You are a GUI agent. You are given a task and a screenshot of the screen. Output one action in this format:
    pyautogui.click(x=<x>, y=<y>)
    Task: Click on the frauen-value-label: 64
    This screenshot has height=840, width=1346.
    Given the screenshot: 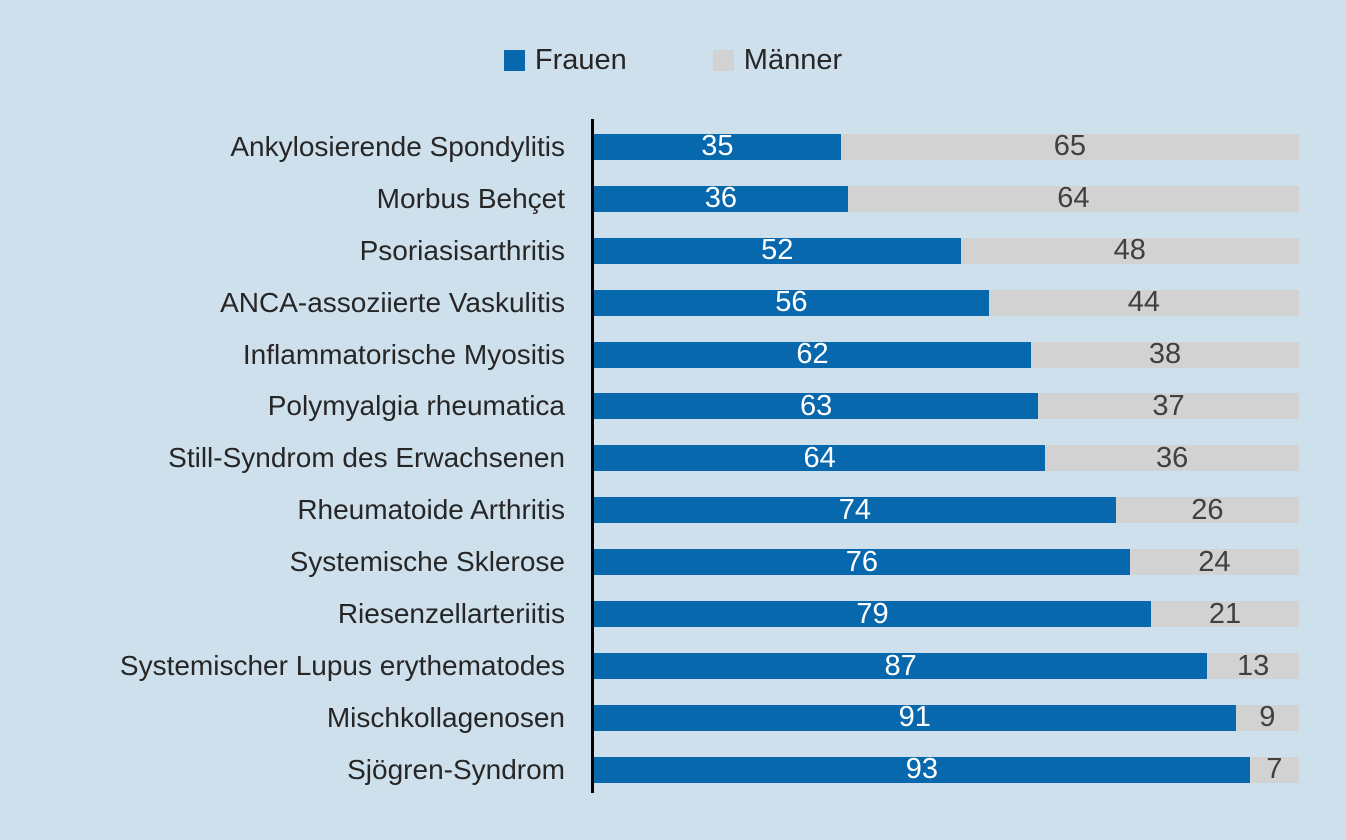 What is the action you would take?
    pyautogui.click(x=819, y=457)
    